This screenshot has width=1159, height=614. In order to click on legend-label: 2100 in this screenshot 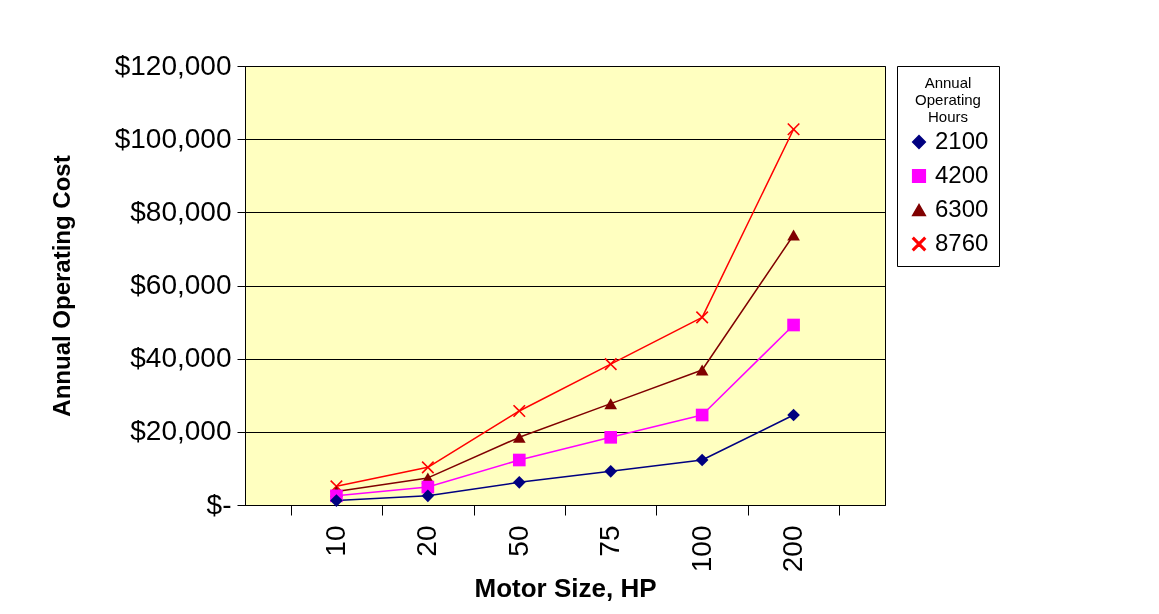, I will do `click(962, 140)`.